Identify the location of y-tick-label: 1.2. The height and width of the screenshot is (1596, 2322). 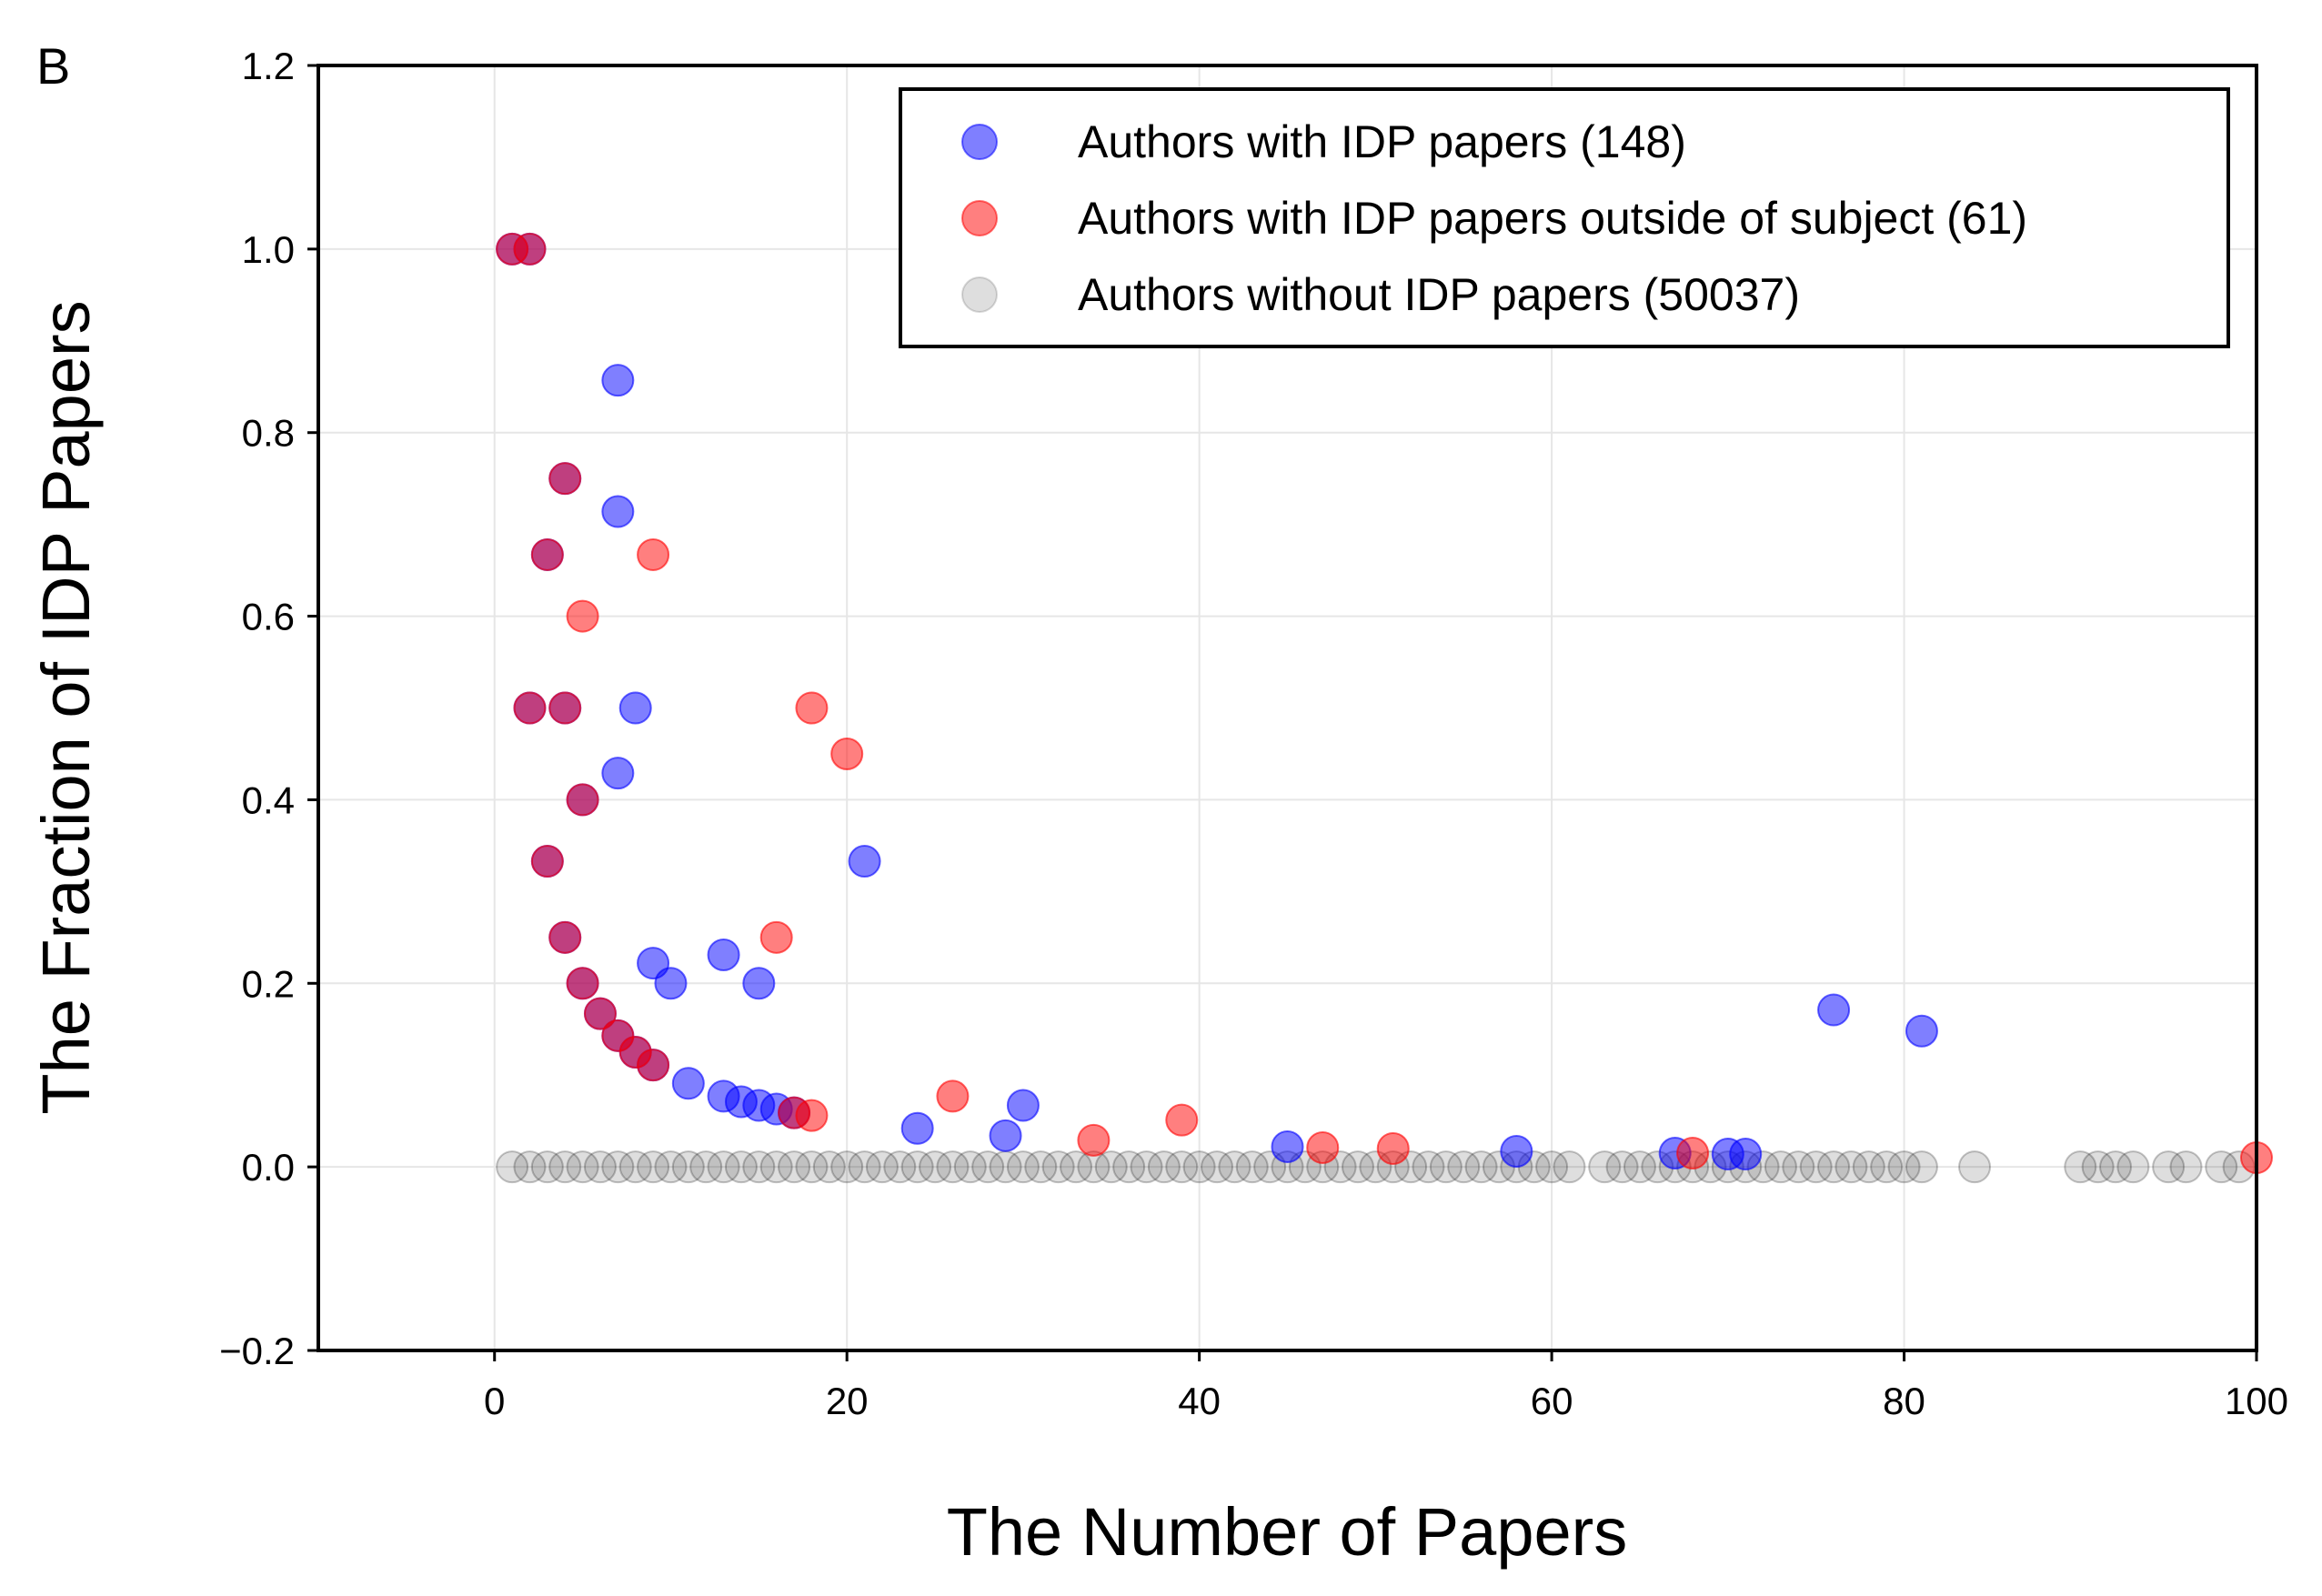
(268, 66).